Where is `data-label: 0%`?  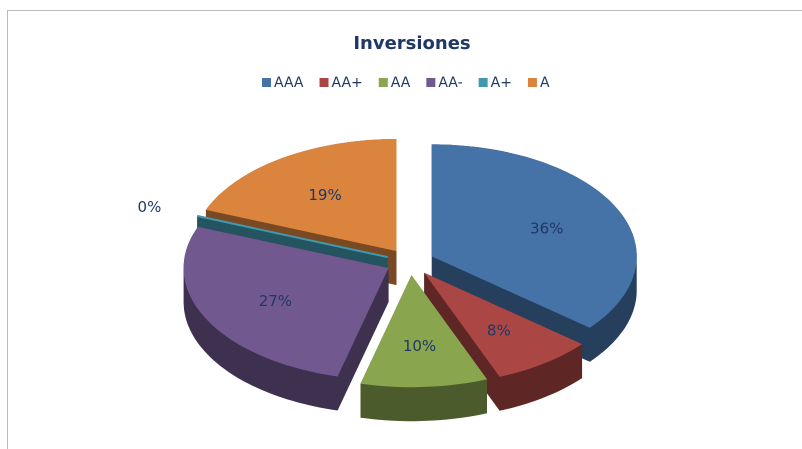
data-label: 0% is located at coordinates (150, 207).